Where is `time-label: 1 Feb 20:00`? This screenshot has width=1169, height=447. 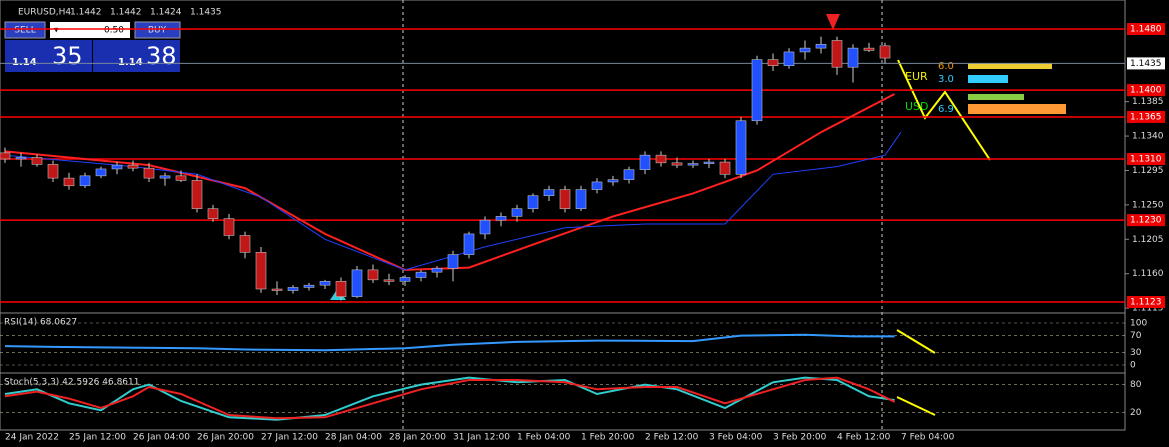 time-label: 1 Feb 20:00 is located at coordinates (608, 438).